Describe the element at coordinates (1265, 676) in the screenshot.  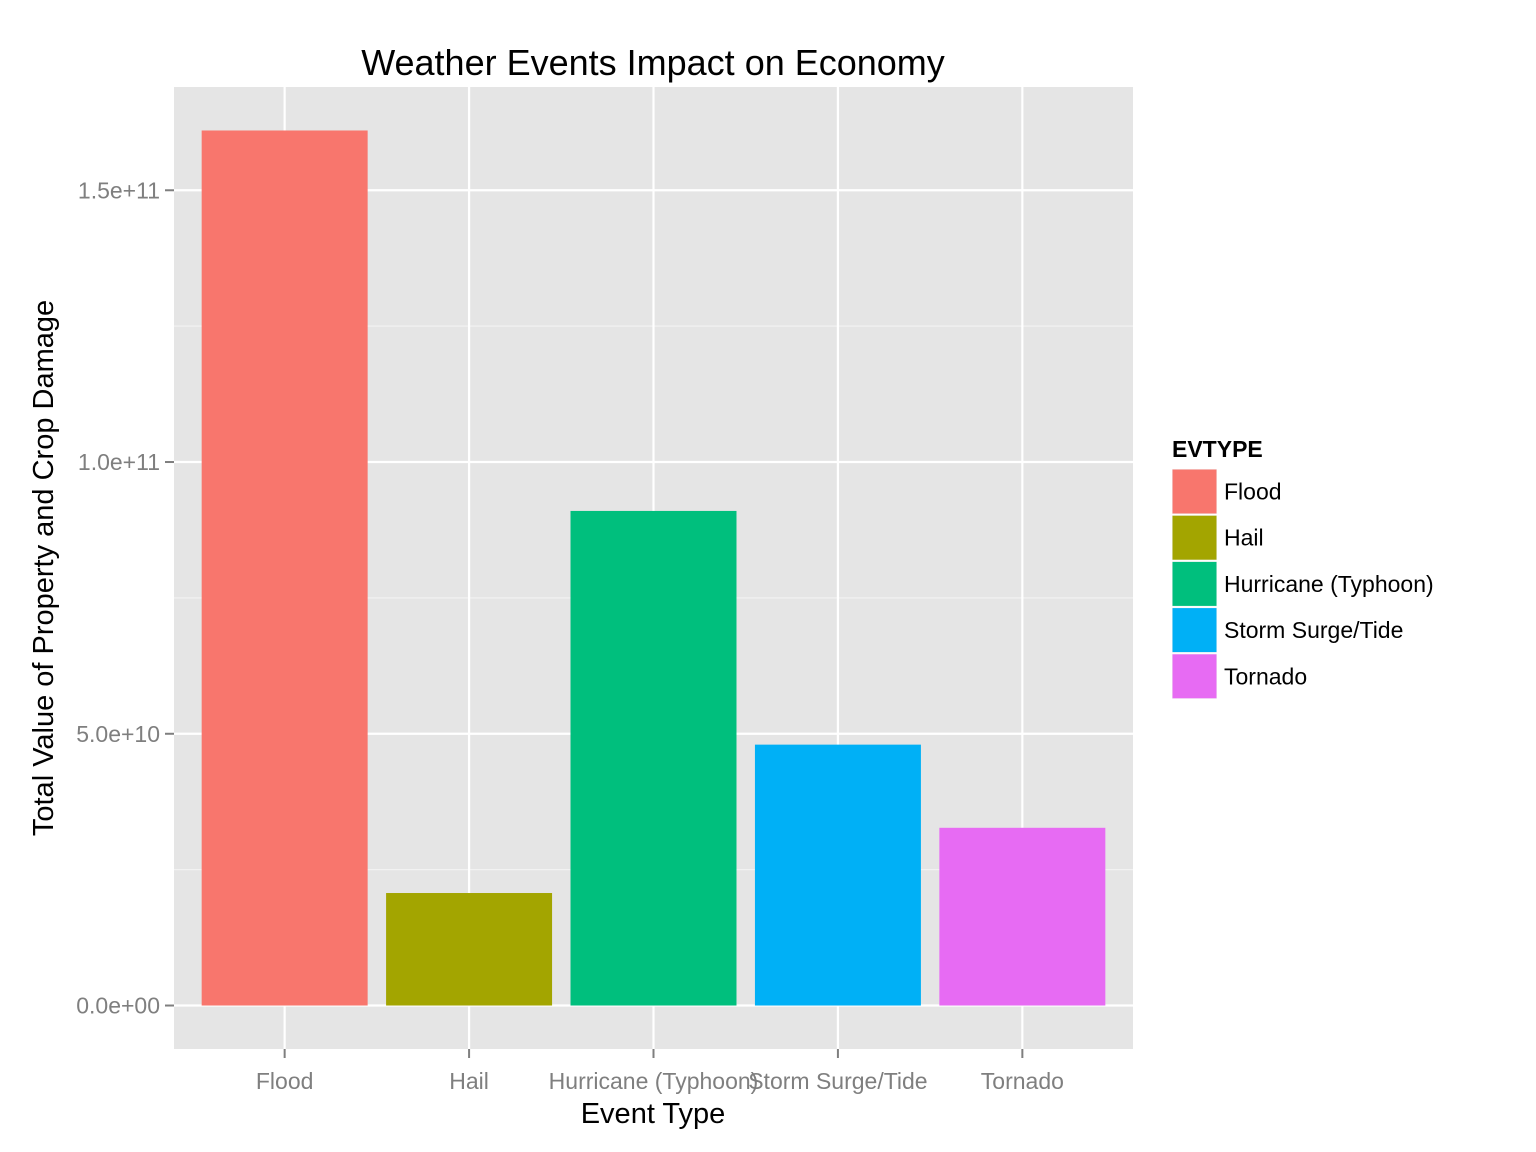
I see `legend-label-5: Tornado` at that location.